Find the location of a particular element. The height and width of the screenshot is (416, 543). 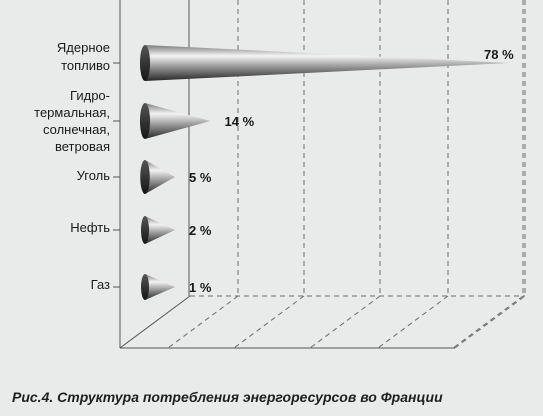

category-label-line: ветровая is located at coordinates (82, 146).